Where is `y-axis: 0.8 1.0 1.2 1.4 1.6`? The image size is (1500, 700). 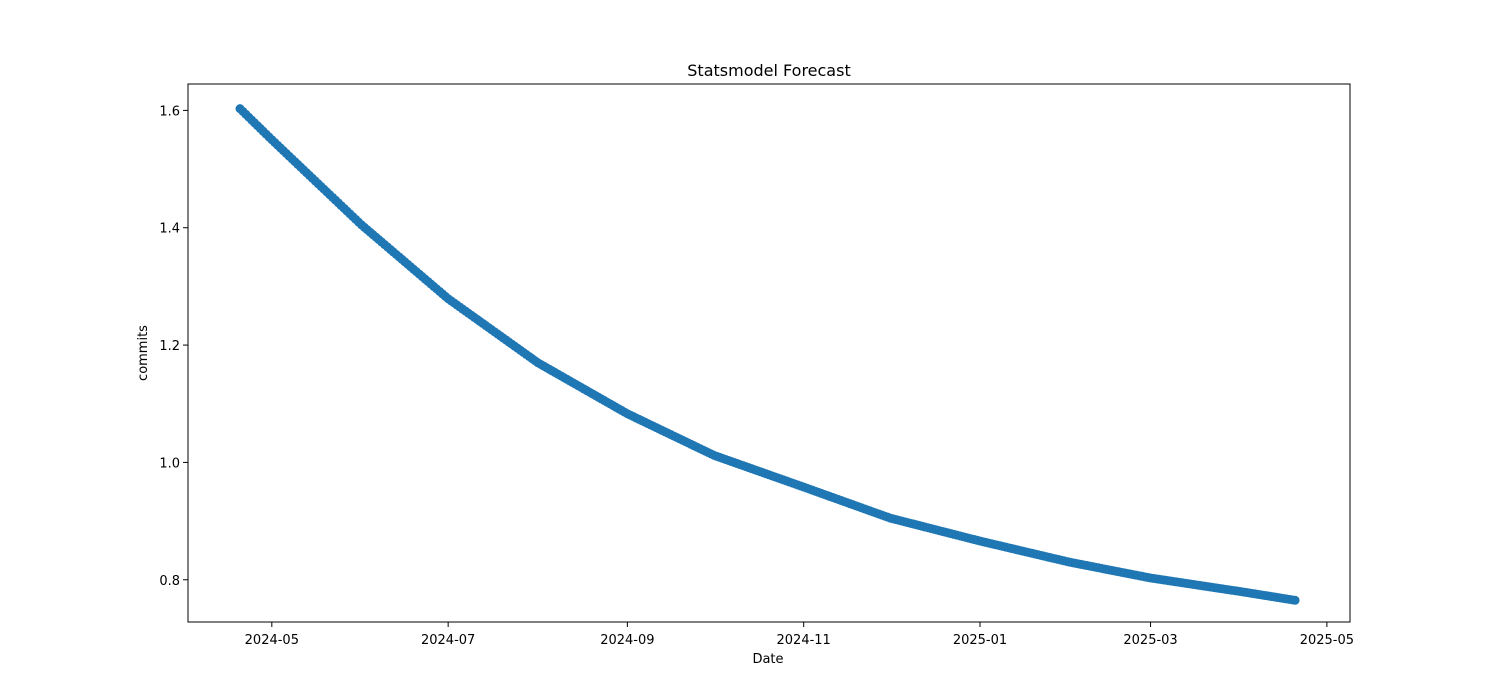
y-axis: 0.8 1.0 1.2 1.4 1.6 is located at coordinates (173, 346).